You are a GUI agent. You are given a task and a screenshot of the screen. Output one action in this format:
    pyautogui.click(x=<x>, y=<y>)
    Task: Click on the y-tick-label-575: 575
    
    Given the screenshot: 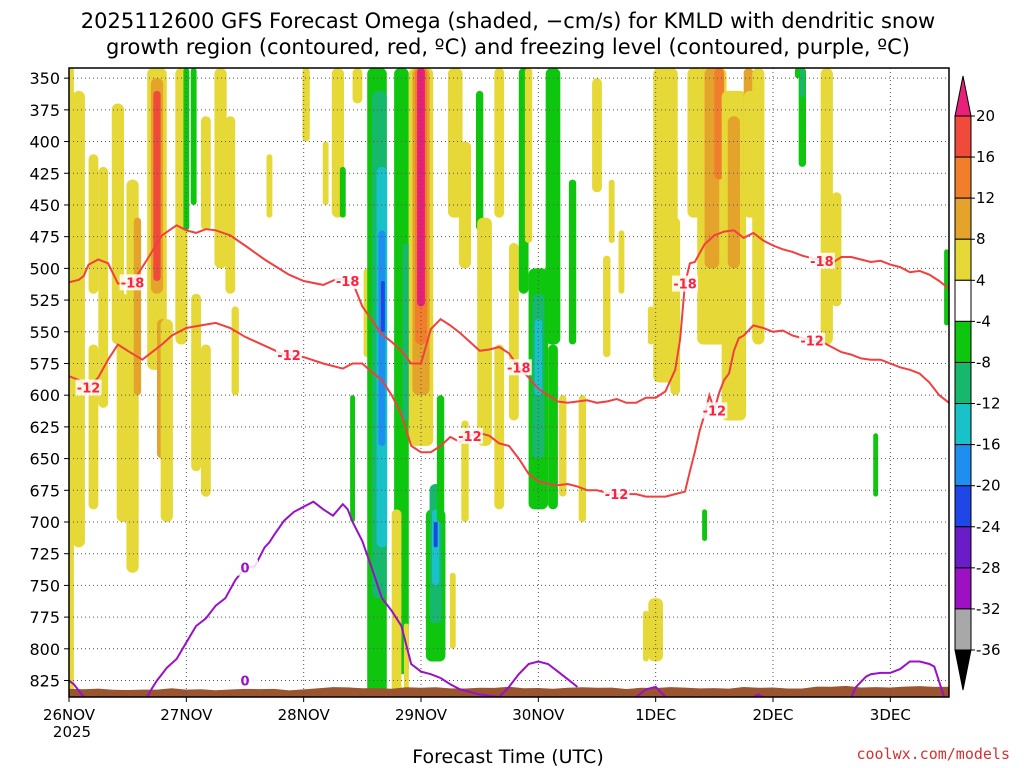 What is the action you would take?
    pyautogui.click(x=44, y=363)
    